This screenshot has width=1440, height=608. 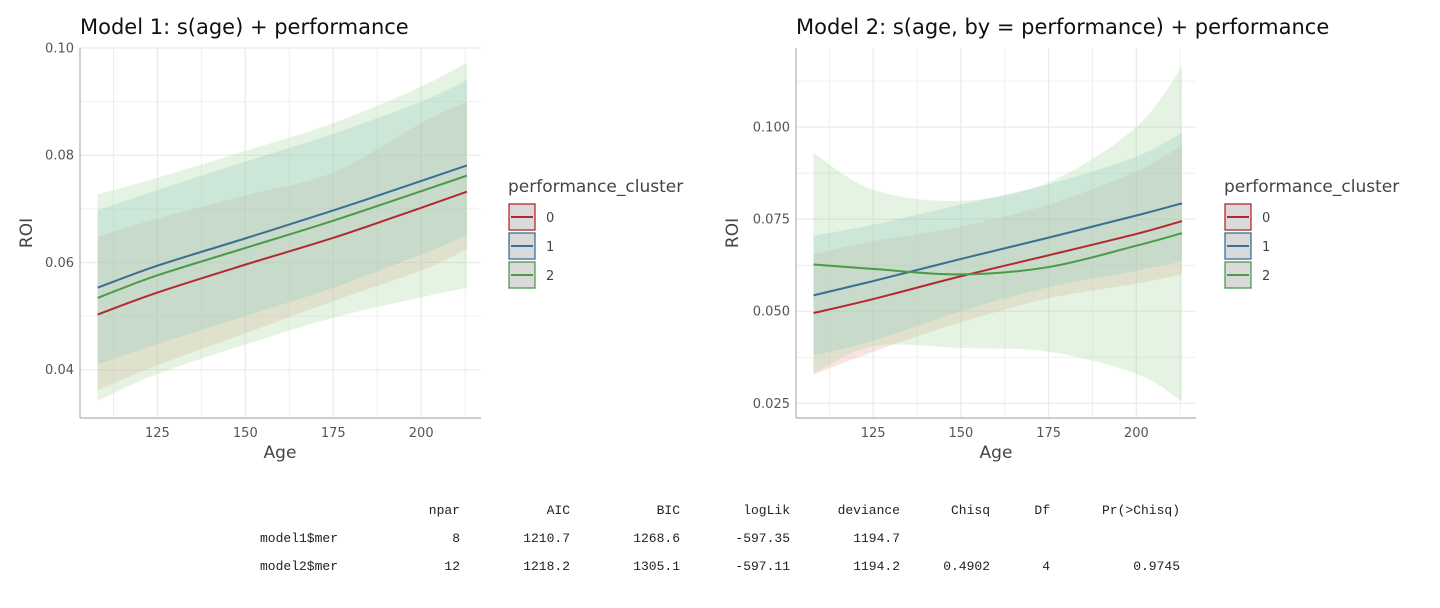 I want to click on table-cell: 12, so click(x=452, y=566).